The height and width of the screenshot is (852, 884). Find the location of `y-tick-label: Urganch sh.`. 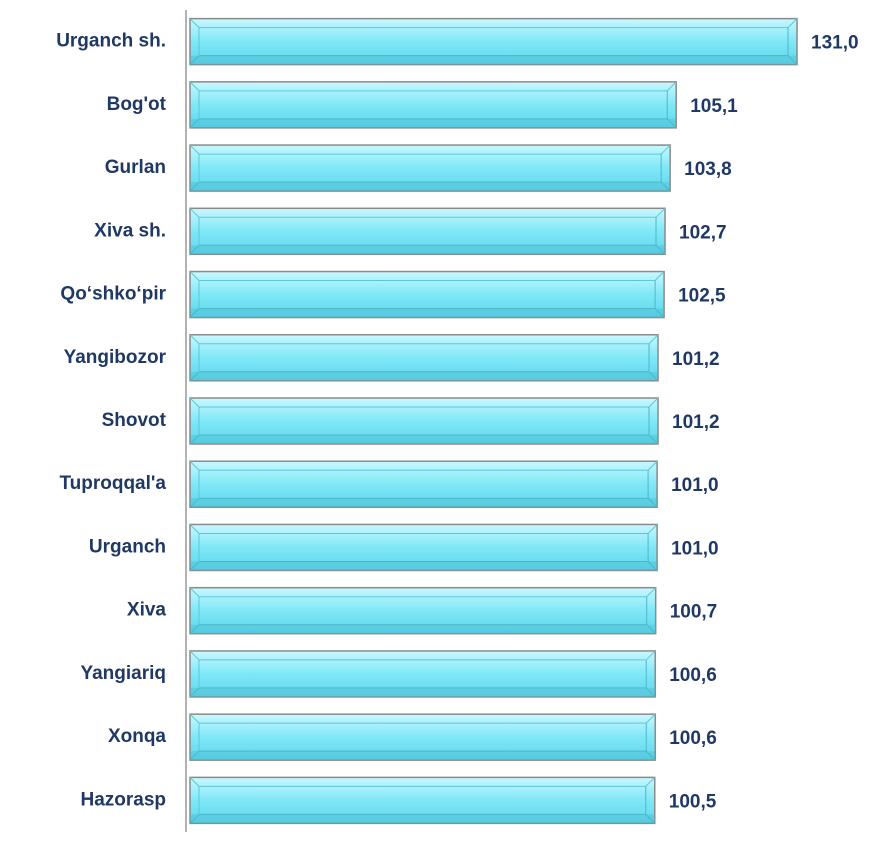

y-tick-label: Urganch sh. is located at coordinates (111, 41).